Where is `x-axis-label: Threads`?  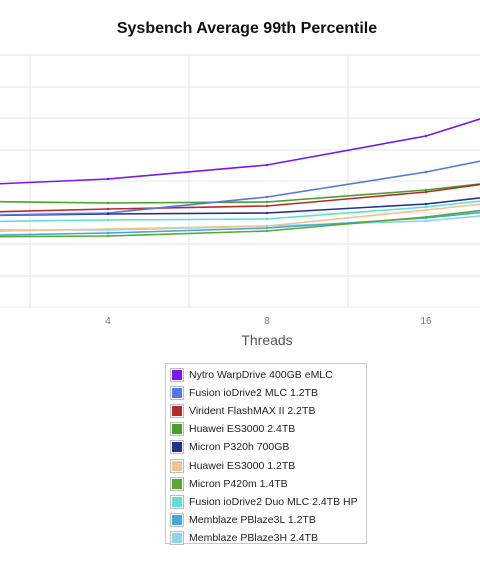 x-axis-label: Threads is located at coordinates (267, 340).